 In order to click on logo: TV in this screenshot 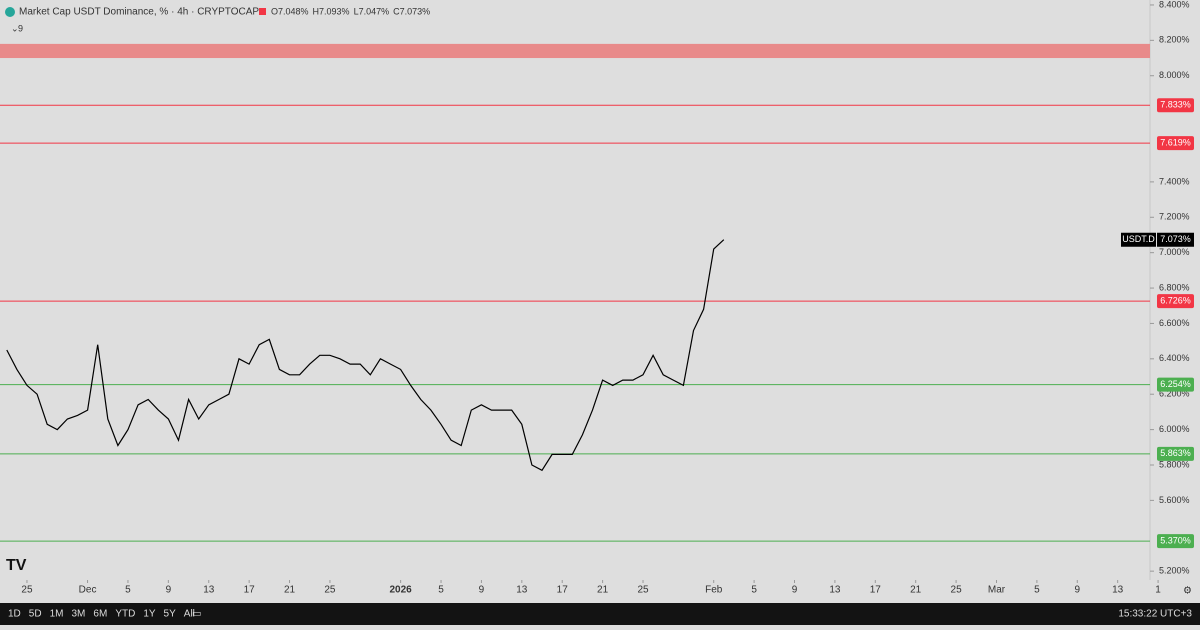, I will do `click(16, 565)`.